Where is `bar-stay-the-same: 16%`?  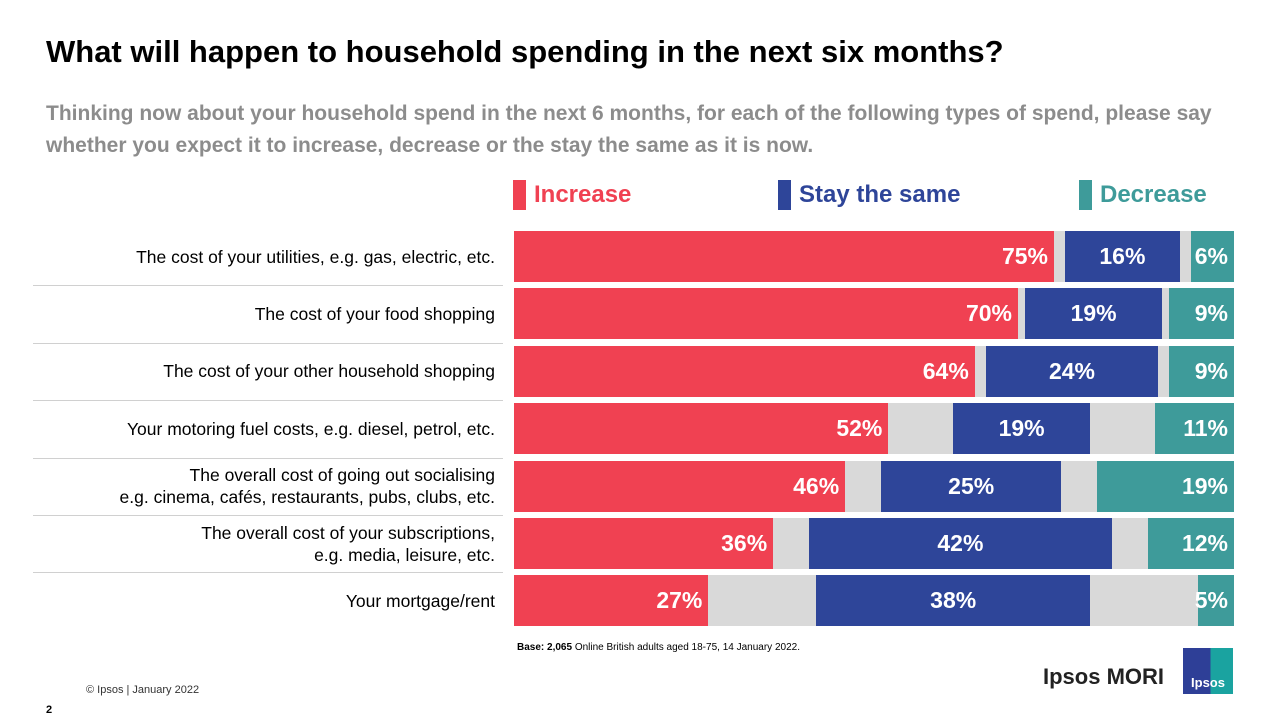 bar-stay-the-same: 16% is located at coordinates (1122, 256).